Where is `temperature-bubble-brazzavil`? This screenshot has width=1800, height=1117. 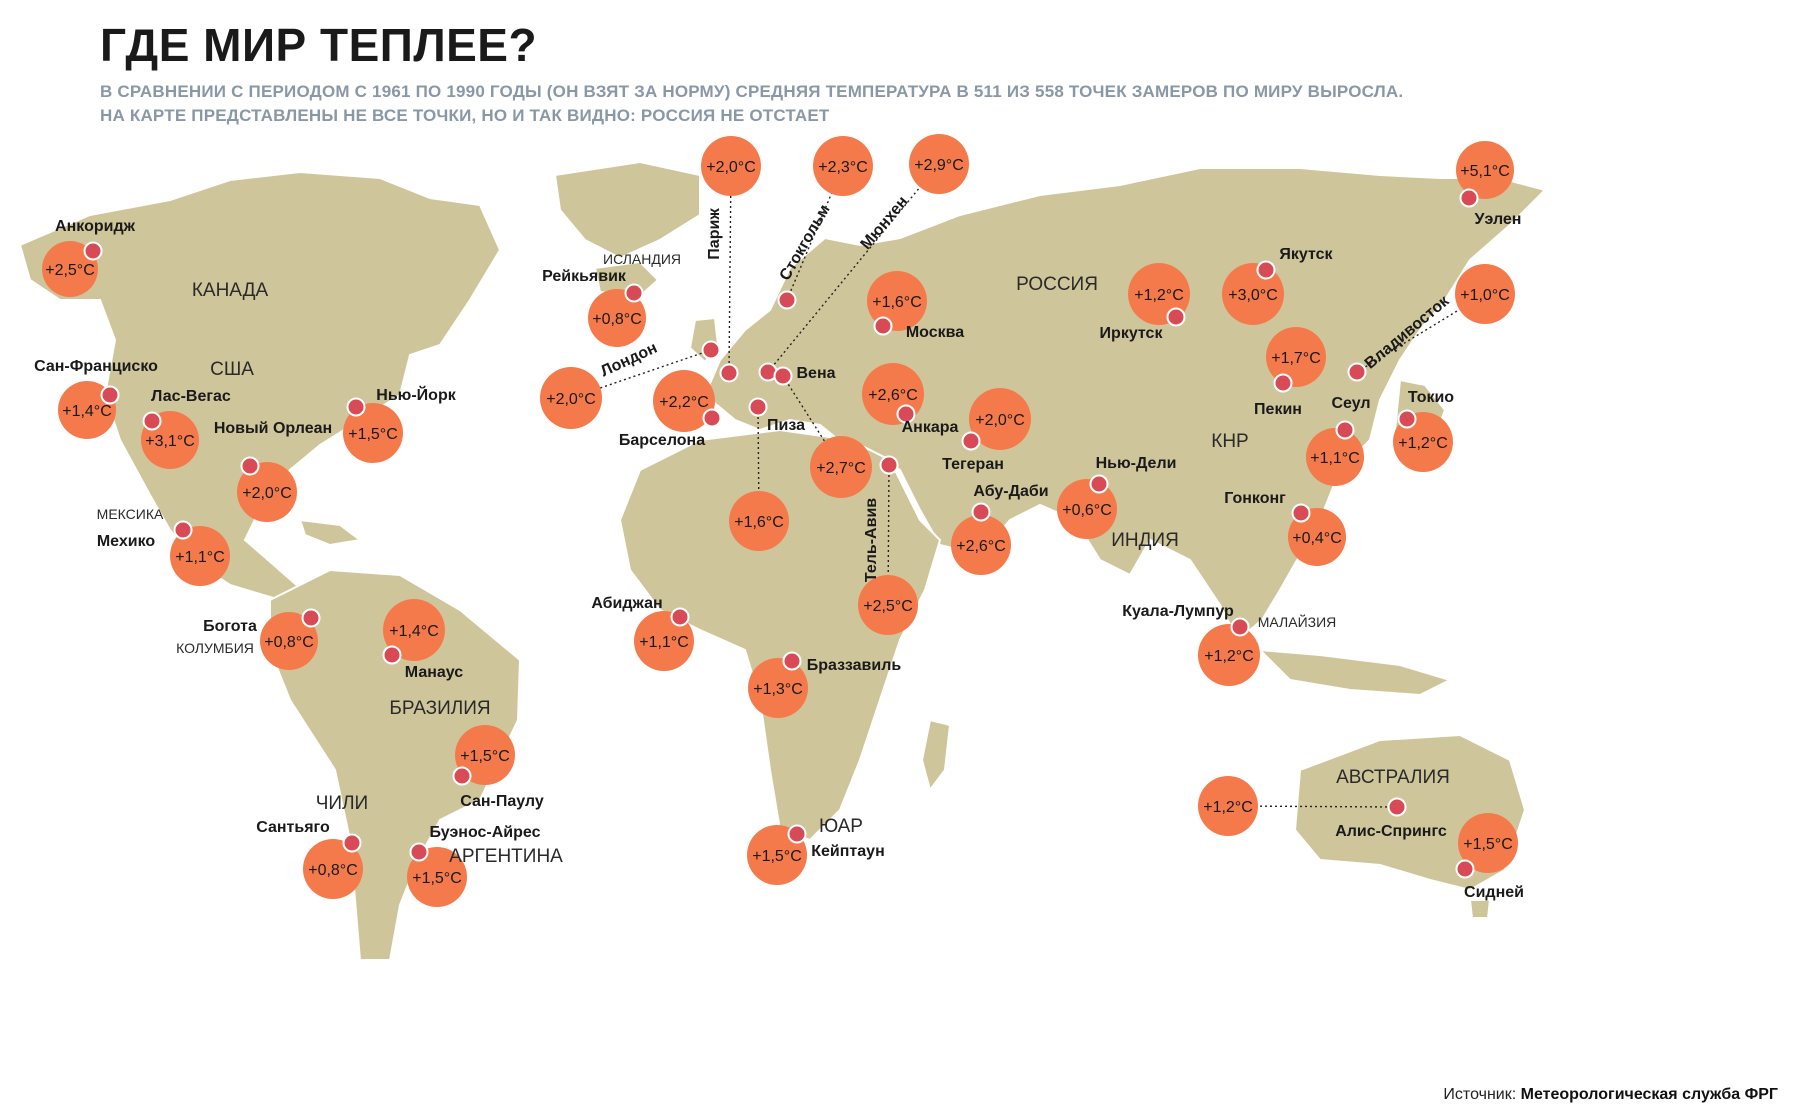
temperature-bubble-brazzavil is located at coordinates (778, 688).